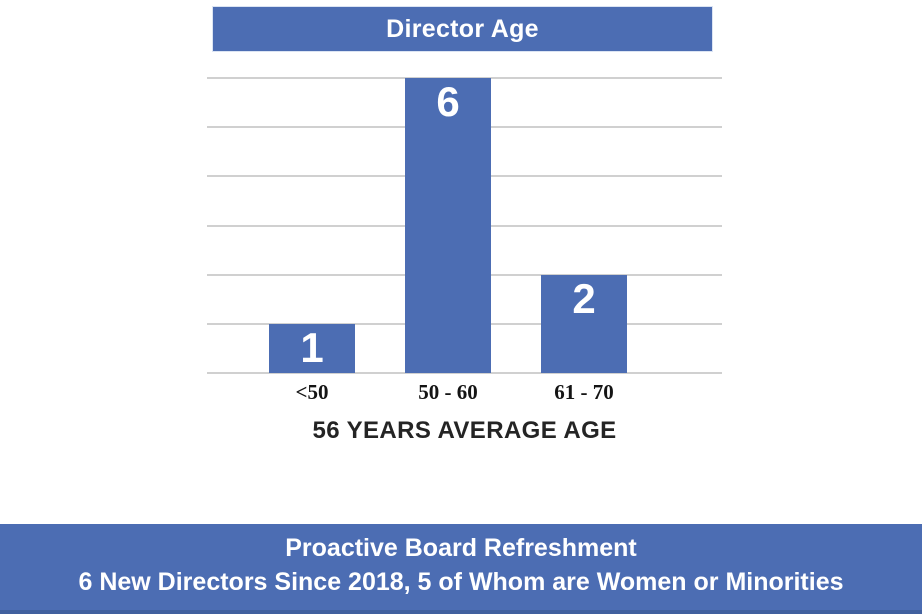  What do you see at coordinates (448, 392) in the screenshot?
I see `x-tick-label: 50 - 60` at bounding box center [448, 392].